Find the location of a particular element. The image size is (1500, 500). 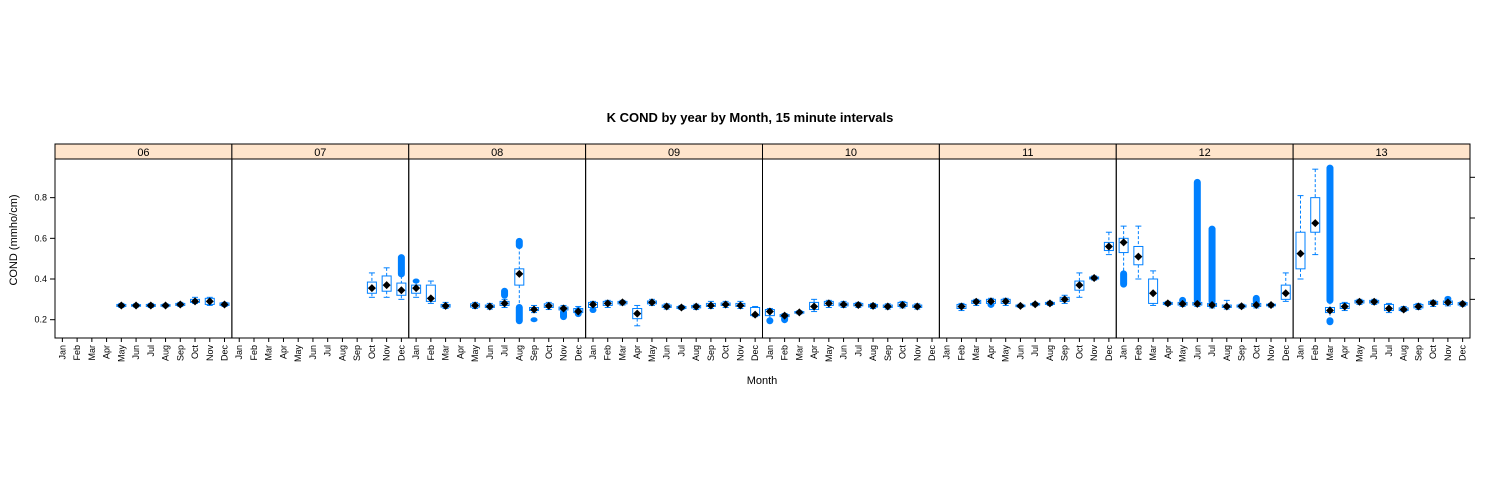

box-09-Dec is located at coordinates (755, 312).